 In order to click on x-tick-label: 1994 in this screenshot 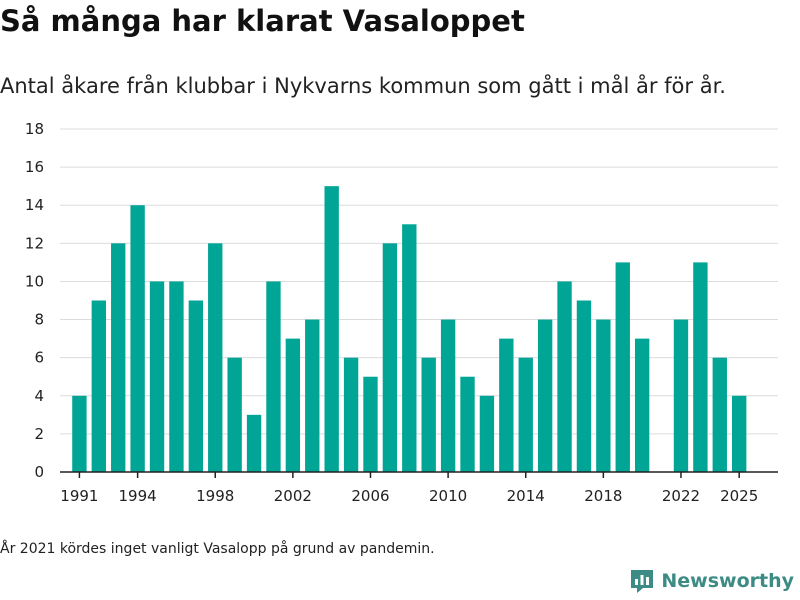, I will do `click(138, 496)`.